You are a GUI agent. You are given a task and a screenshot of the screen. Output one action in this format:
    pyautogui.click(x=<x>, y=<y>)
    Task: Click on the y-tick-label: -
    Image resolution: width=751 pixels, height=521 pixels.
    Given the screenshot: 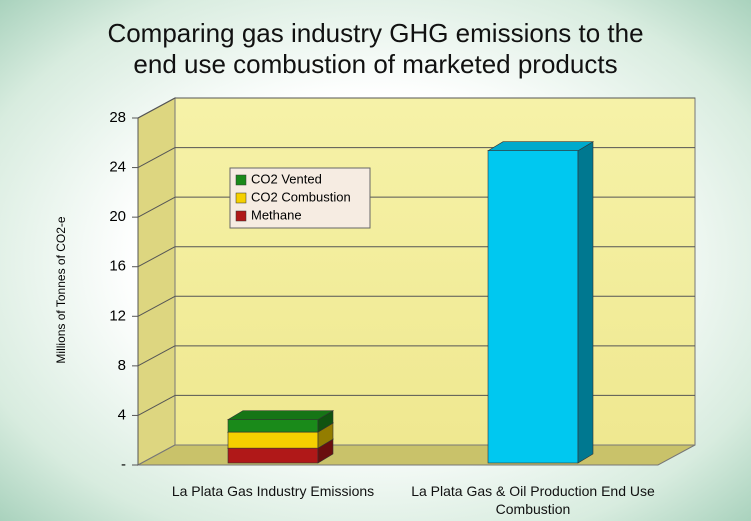 What is the action you would take?
    pyautogui.click(x=123, y=464)
    